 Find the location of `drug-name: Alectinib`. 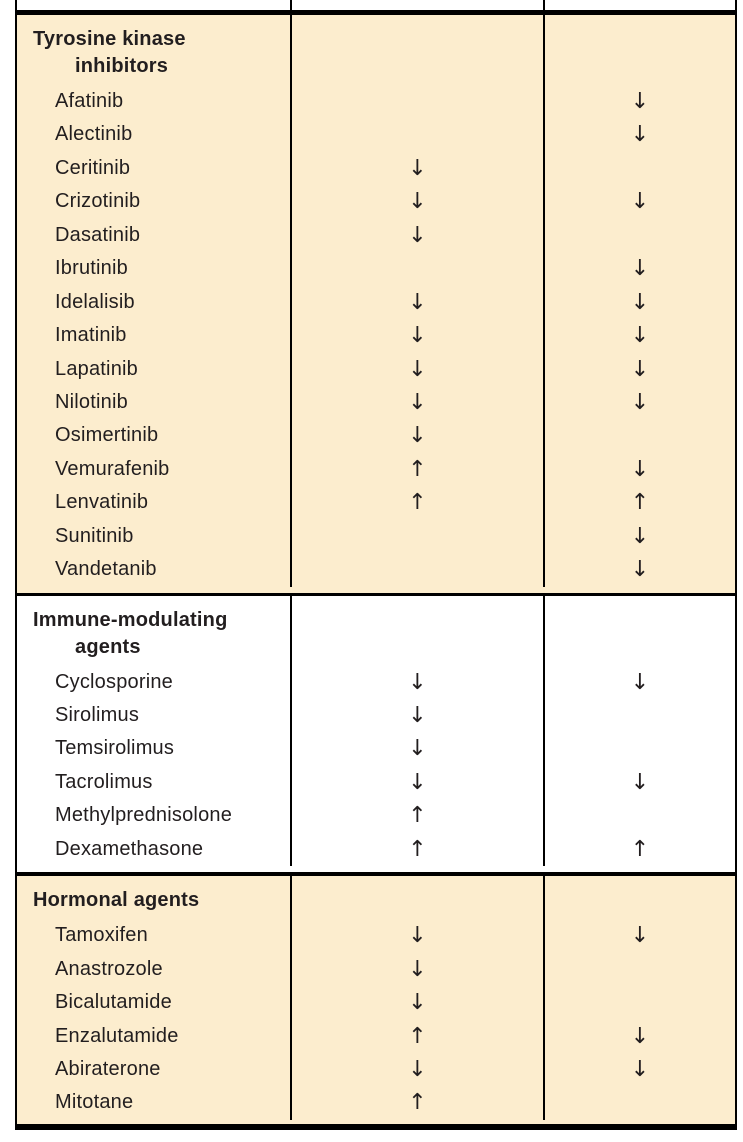

drug-name: Alectinib is located at coordinates (94, 134).